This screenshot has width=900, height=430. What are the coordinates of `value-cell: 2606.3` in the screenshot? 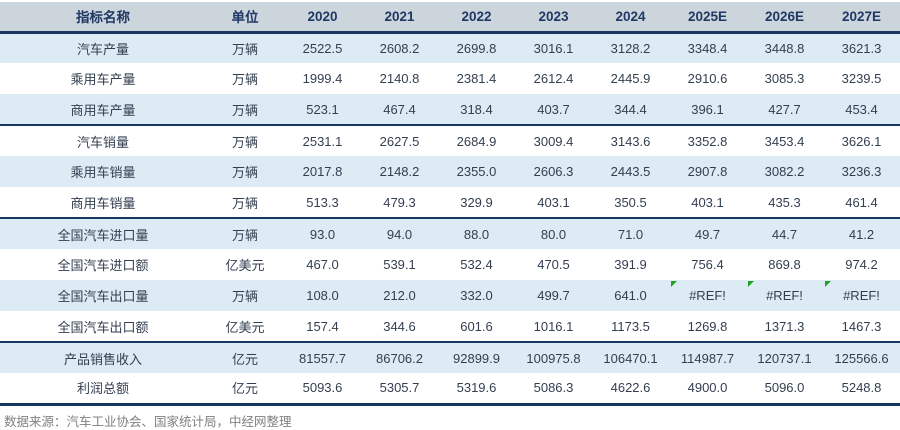 It's located at (553, 171).